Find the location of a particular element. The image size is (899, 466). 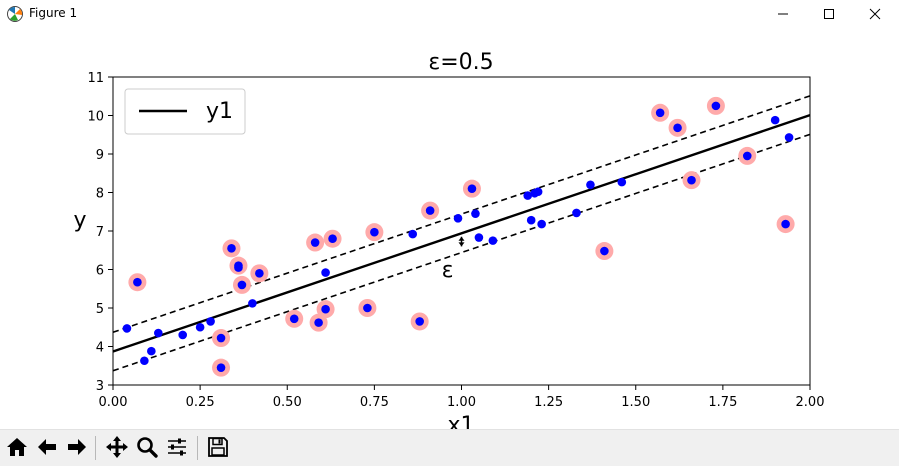

floppy-disk-icon is located at coordinates (218, 447).